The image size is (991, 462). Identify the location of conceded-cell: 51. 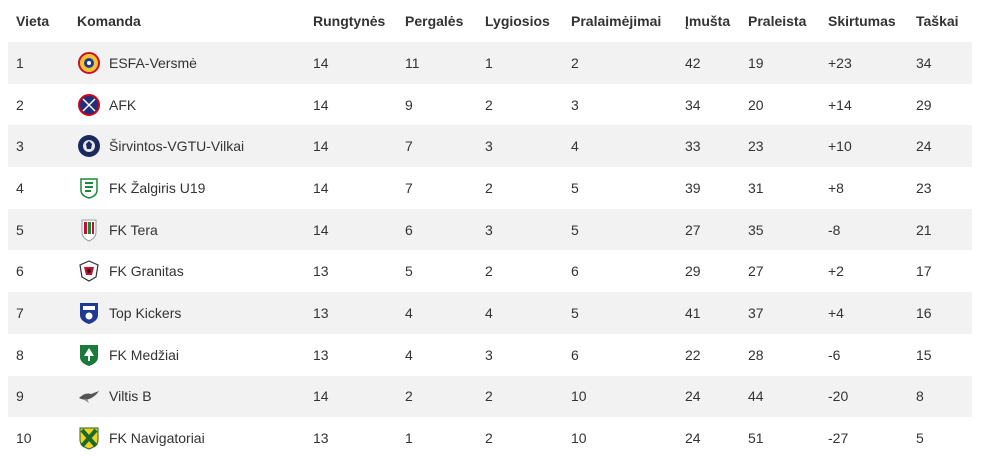
(756, 438).